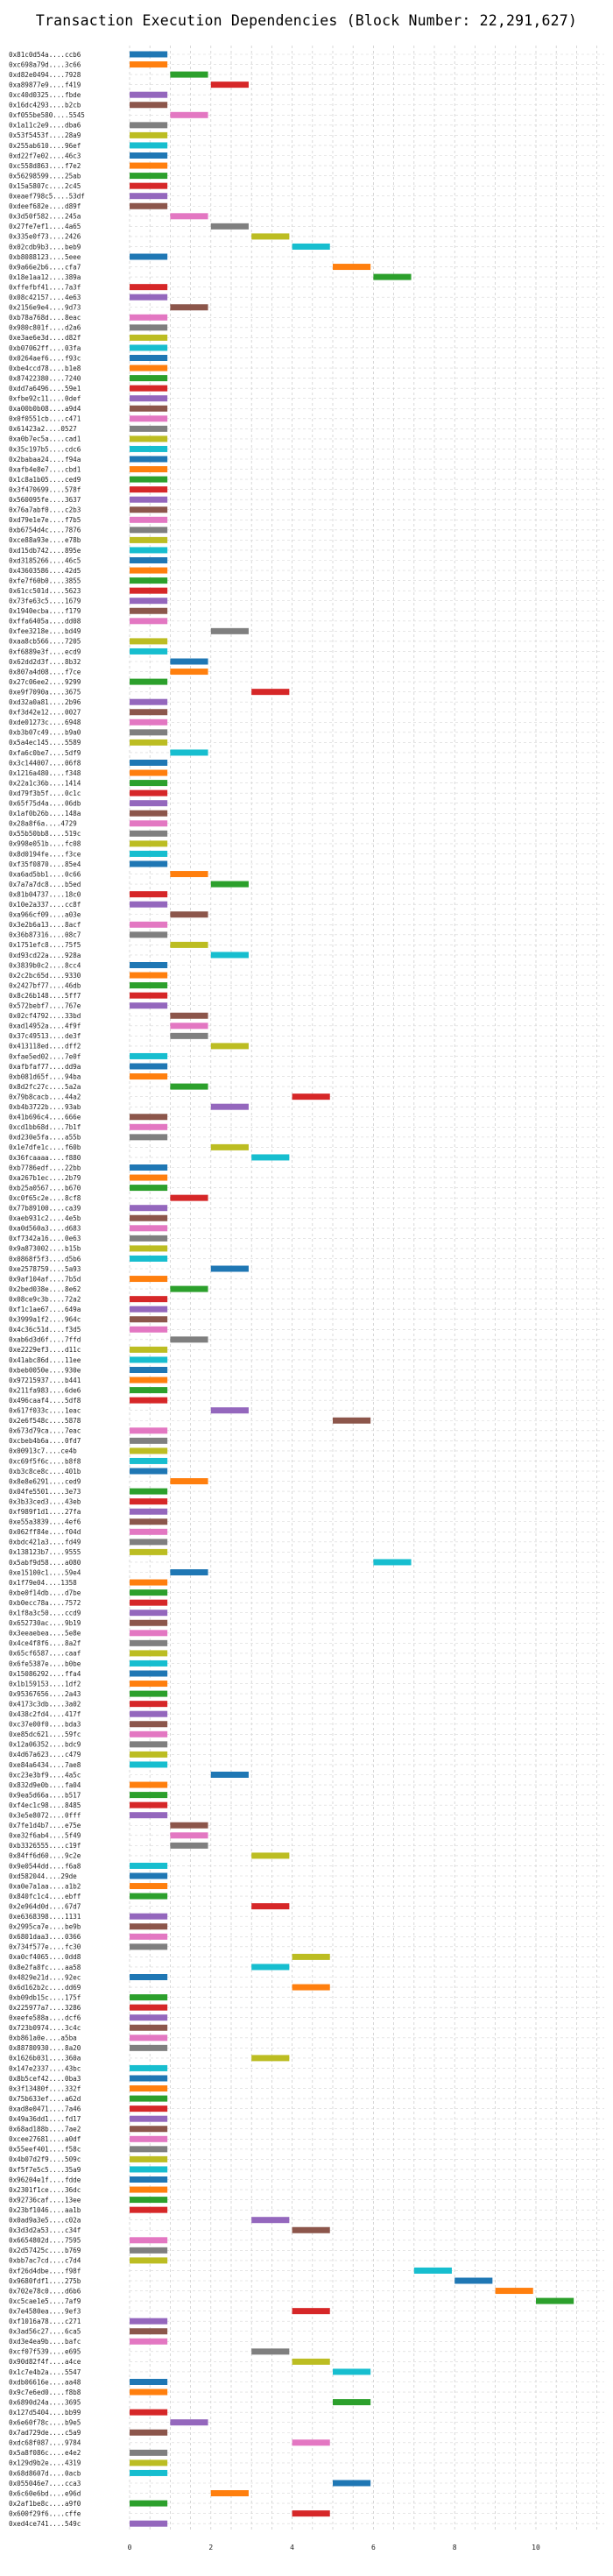 The image size is (613, 2576). What do you see at coordinates (45, 2362) in the screenshot?
I see `y-tick-label: 0x90d82f4f....a4ce` at bounding box center [45, 2362].